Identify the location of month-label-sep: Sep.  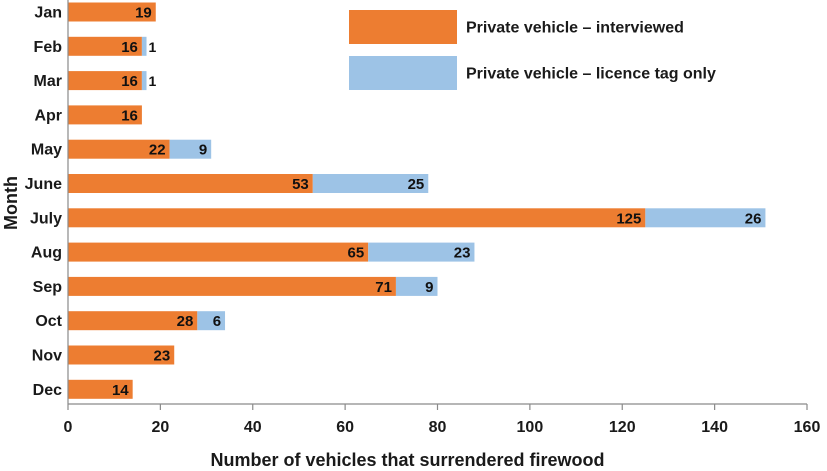
(48, 287).